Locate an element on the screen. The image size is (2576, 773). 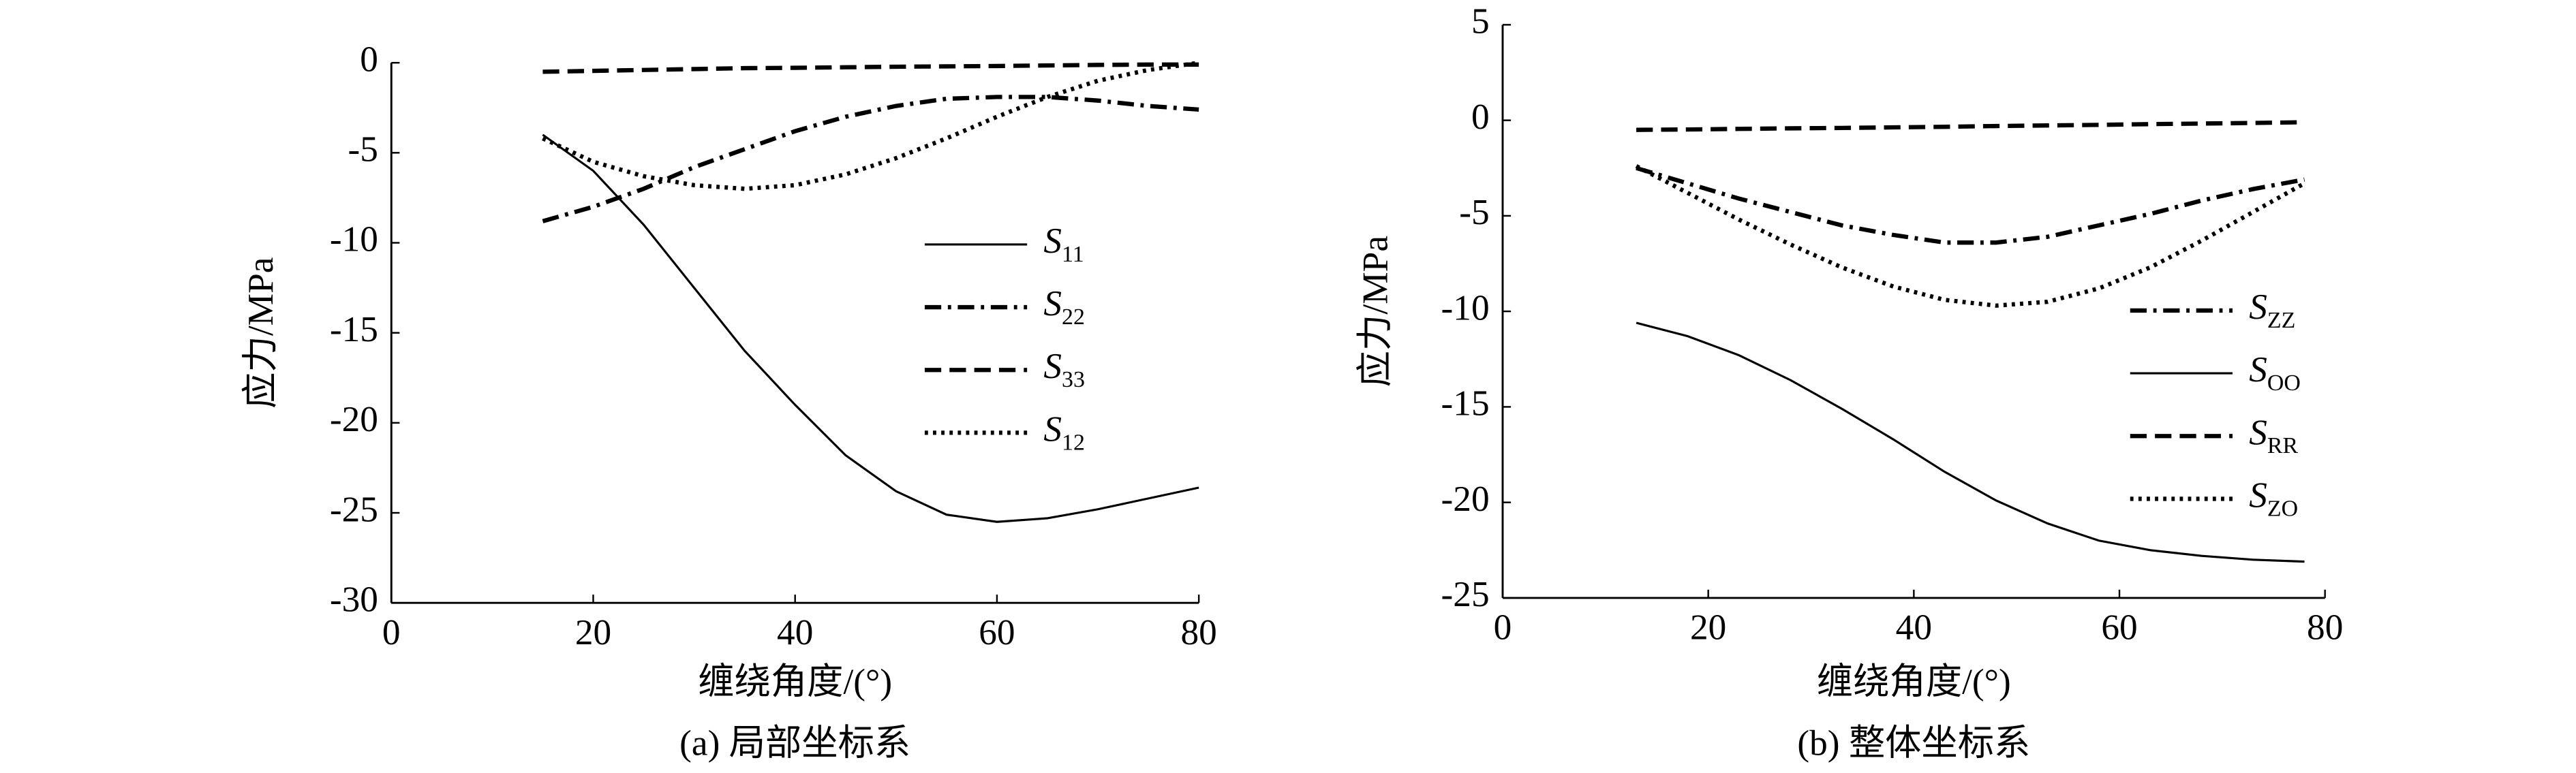
legend-label: SOO is located at coordinates (2275, 372).